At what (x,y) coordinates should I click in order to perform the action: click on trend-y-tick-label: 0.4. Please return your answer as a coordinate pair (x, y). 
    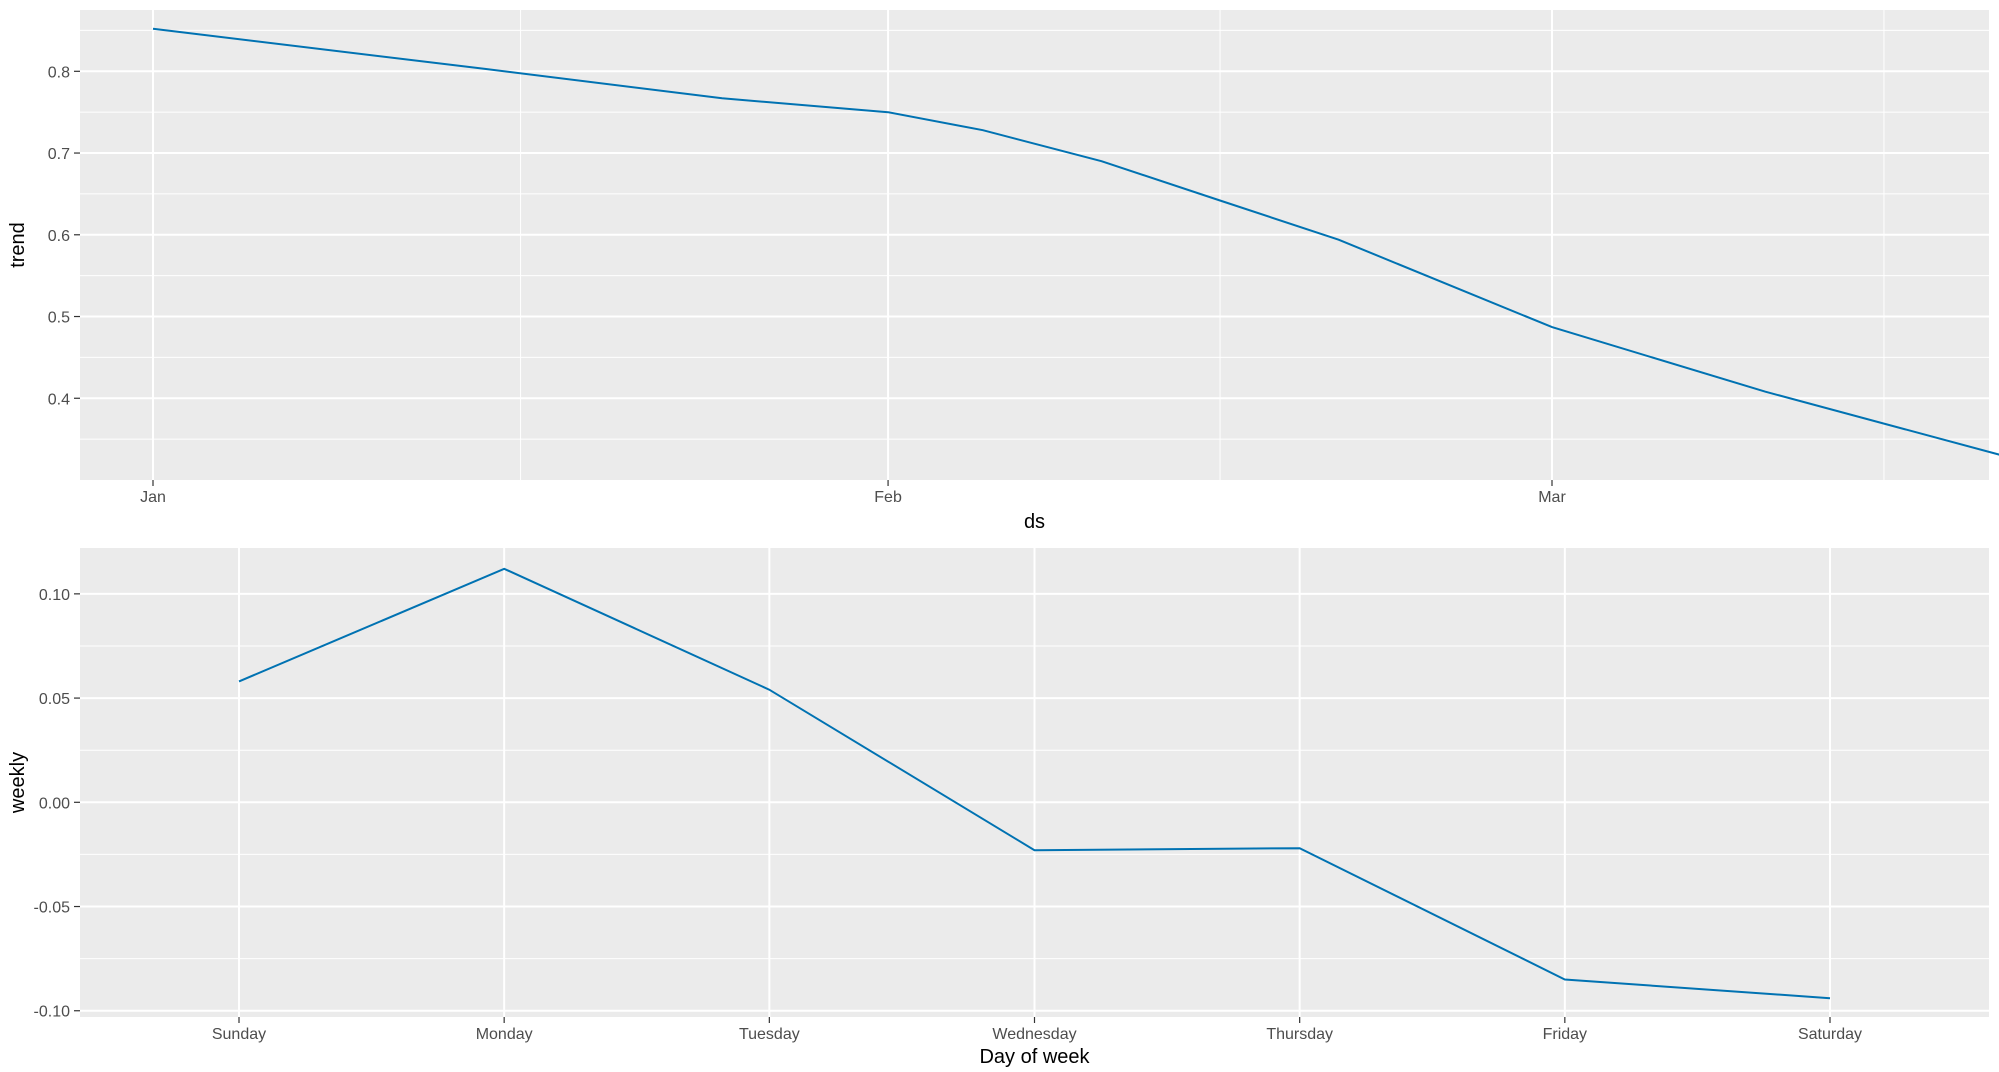
    Looking at the image, I should click on (59, 399).